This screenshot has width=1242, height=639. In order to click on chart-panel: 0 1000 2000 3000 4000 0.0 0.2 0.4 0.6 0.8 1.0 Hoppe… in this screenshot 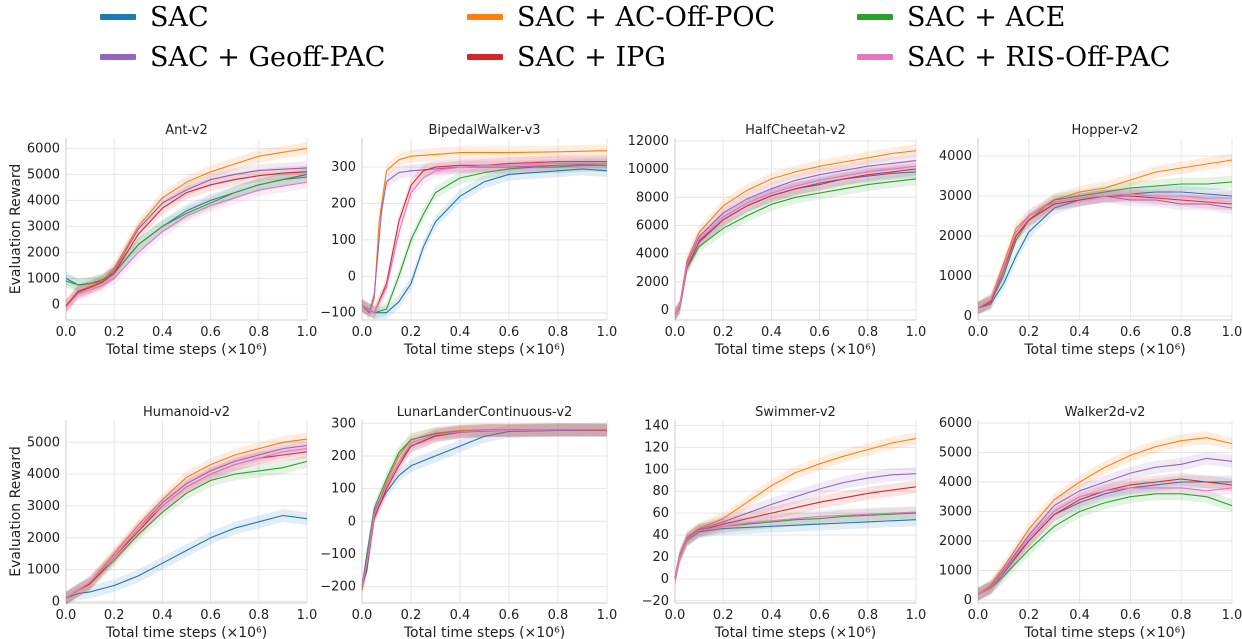, I will do `click(1090, 240)`.